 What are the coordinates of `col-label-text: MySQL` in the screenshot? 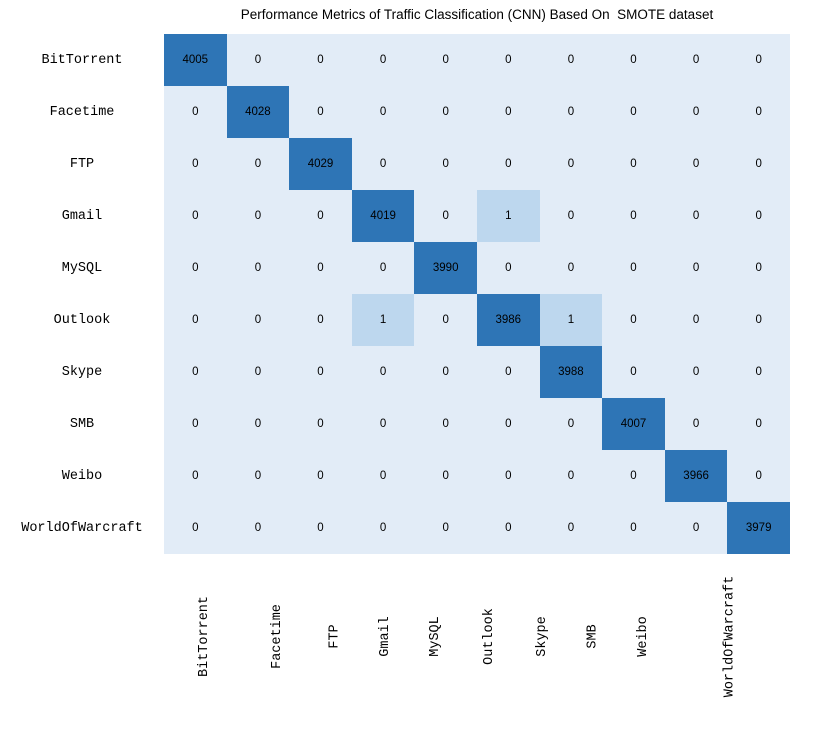 It's located at (436, 636).